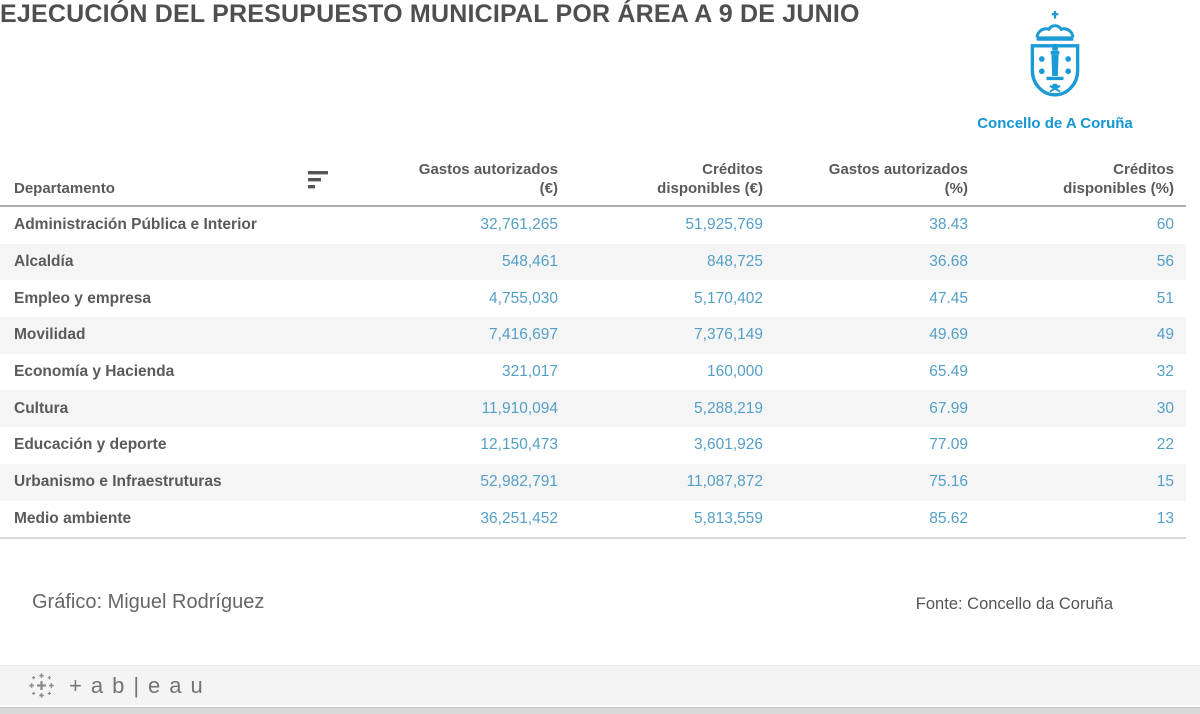 This screenshot has width=1200, height=714. I want to click on creditos-eur-cell: 7,376,149, so click(728, 335).